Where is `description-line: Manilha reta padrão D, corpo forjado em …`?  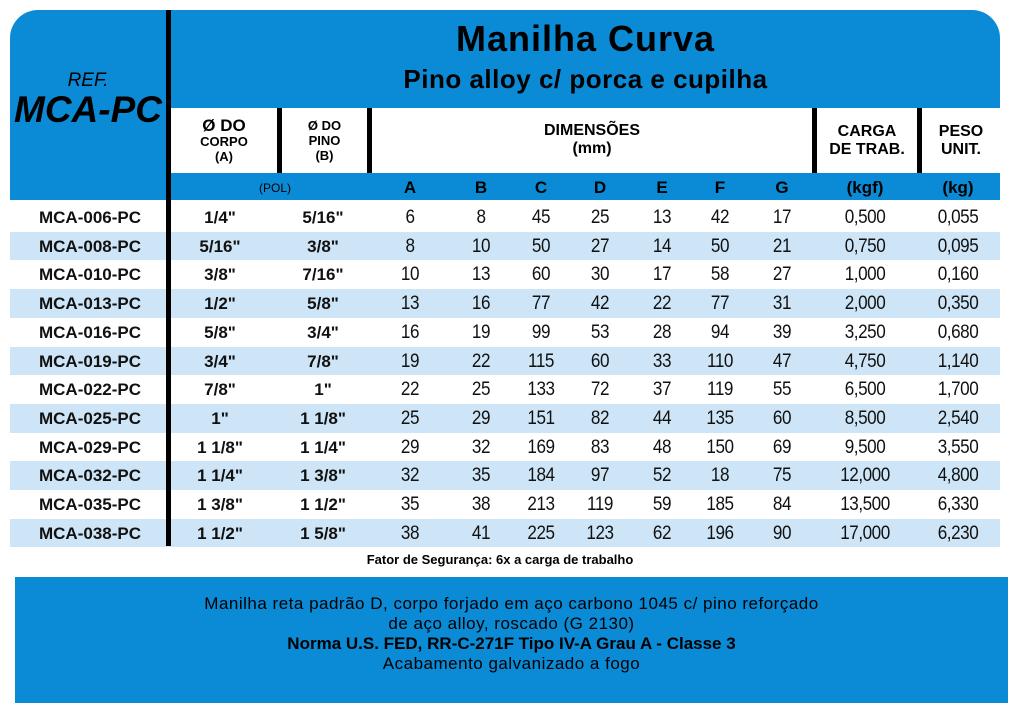
description-line: Manilha reta padrão D, corpo forjado em … is located at coordinates (511, 603).